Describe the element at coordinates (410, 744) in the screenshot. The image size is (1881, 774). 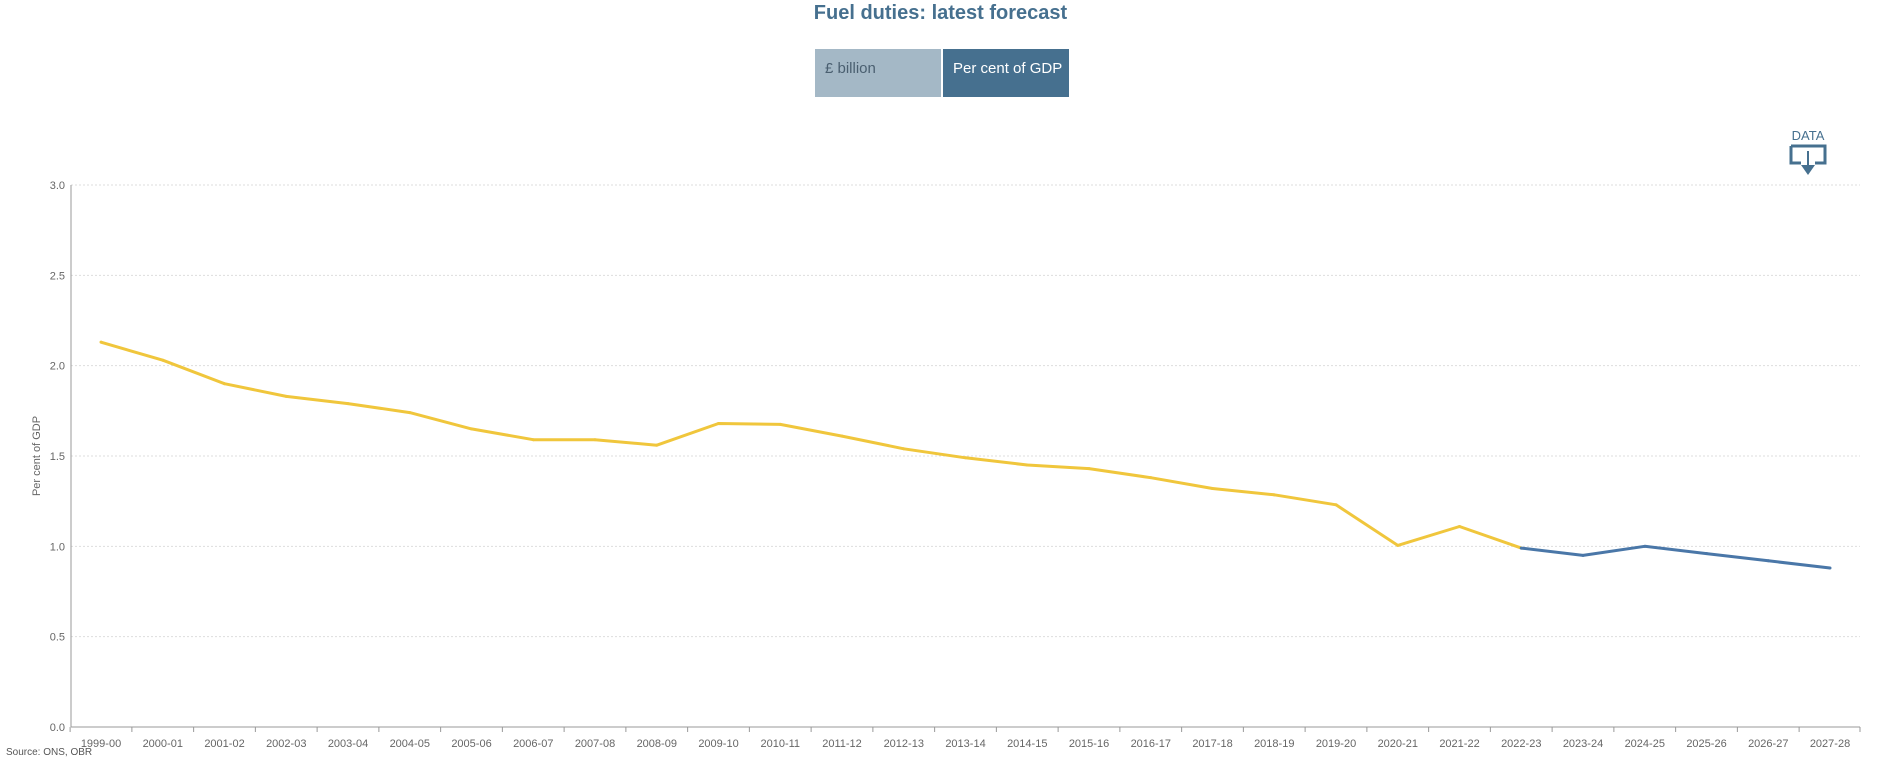
I see `x-tick-label: 2004-05` at that location.